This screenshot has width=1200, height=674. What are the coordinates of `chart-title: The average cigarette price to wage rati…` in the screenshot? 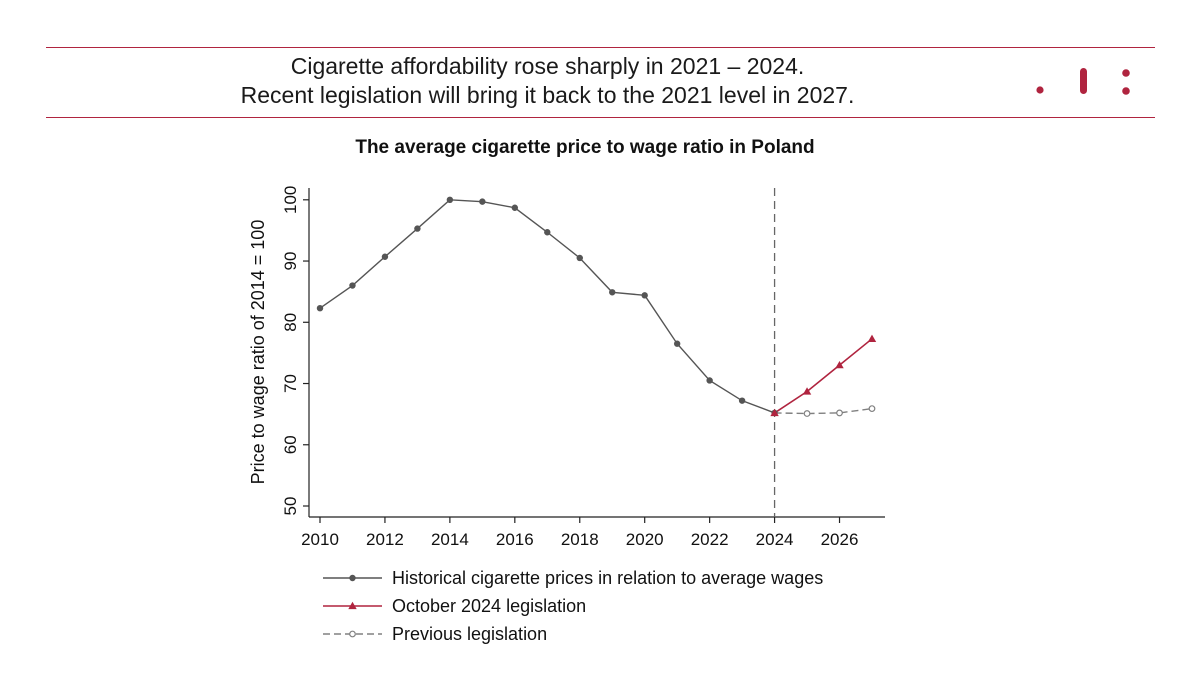 It's located at (584, 147).